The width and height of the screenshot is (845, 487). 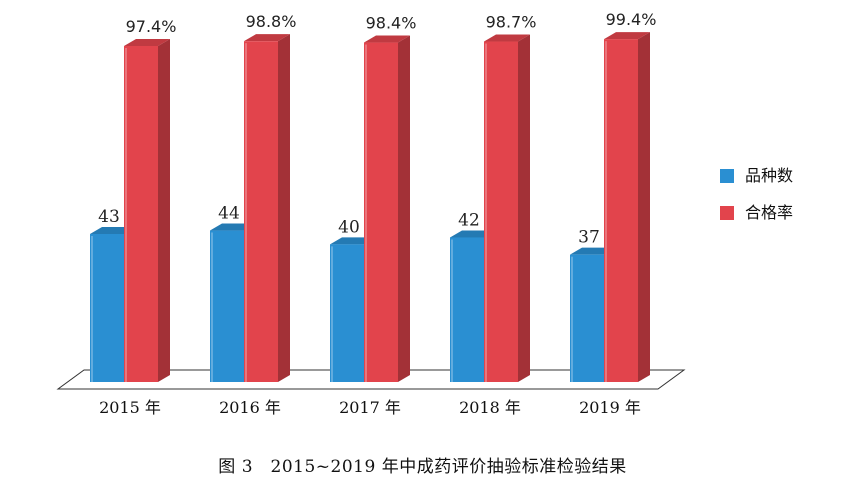 I want to click on data-label-count: 37, so click(x=589, y=238).